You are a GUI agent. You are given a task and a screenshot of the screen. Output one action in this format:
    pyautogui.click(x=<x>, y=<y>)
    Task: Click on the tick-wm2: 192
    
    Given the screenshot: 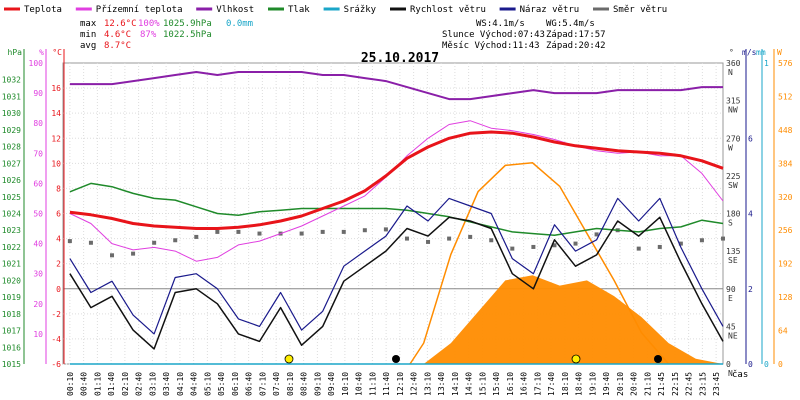 What is the action you would take?
    pyautogui.click(x=785, y=264)
    